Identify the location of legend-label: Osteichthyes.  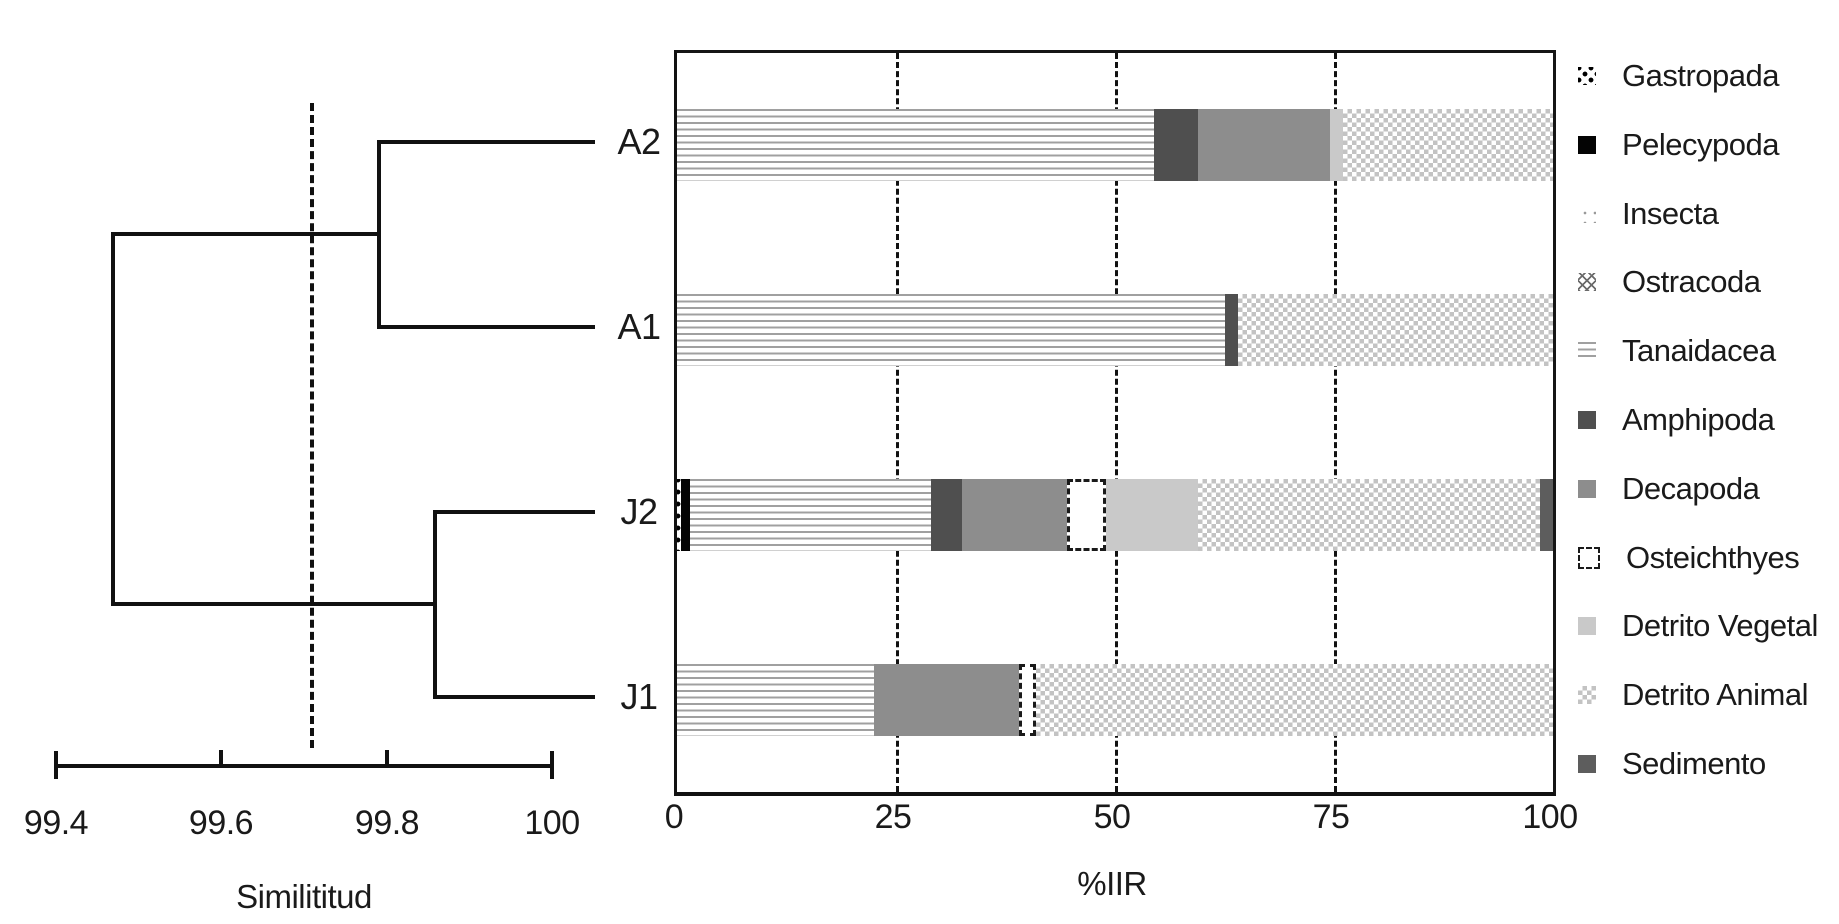
(1713, 557).